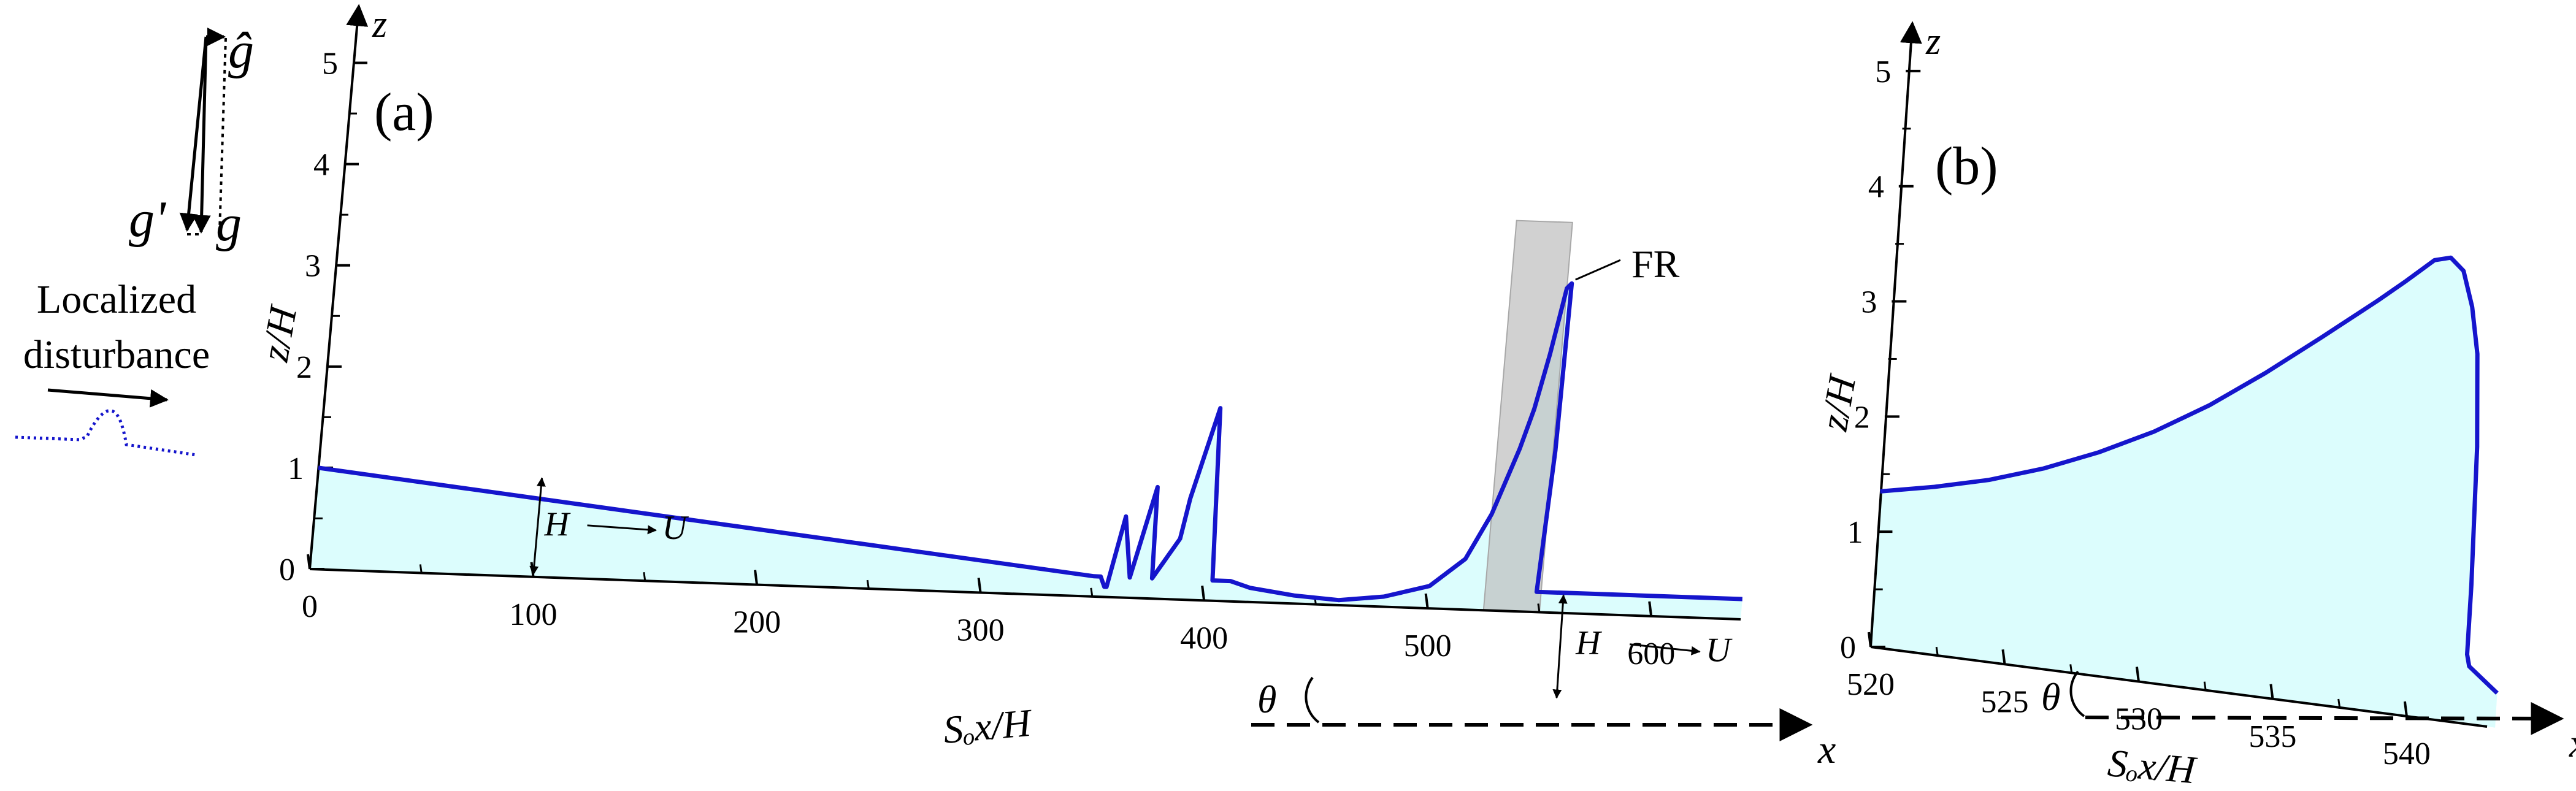 The image size is (2576, 791). What do you see at coordinates (1871, 684) in the screenshot?
I see `x-tick-label: 520` at bounding box center [1871, 684].